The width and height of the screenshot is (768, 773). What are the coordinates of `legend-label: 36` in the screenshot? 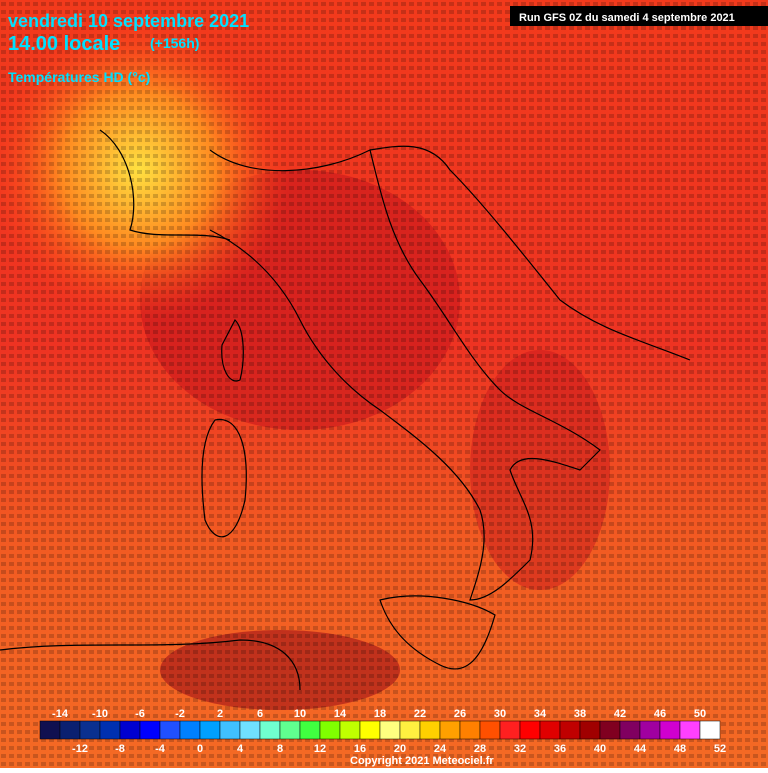 It's located at (560, 749).